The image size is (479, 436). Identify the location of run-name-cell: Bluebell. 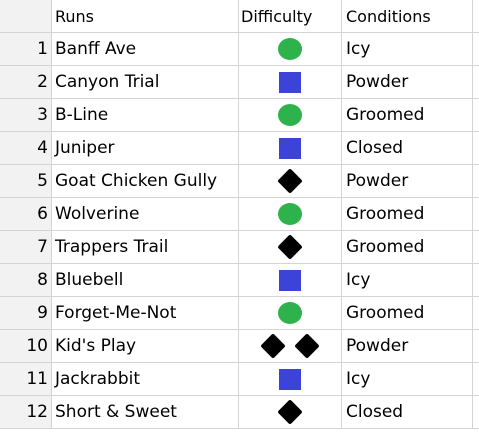
(145, 280).